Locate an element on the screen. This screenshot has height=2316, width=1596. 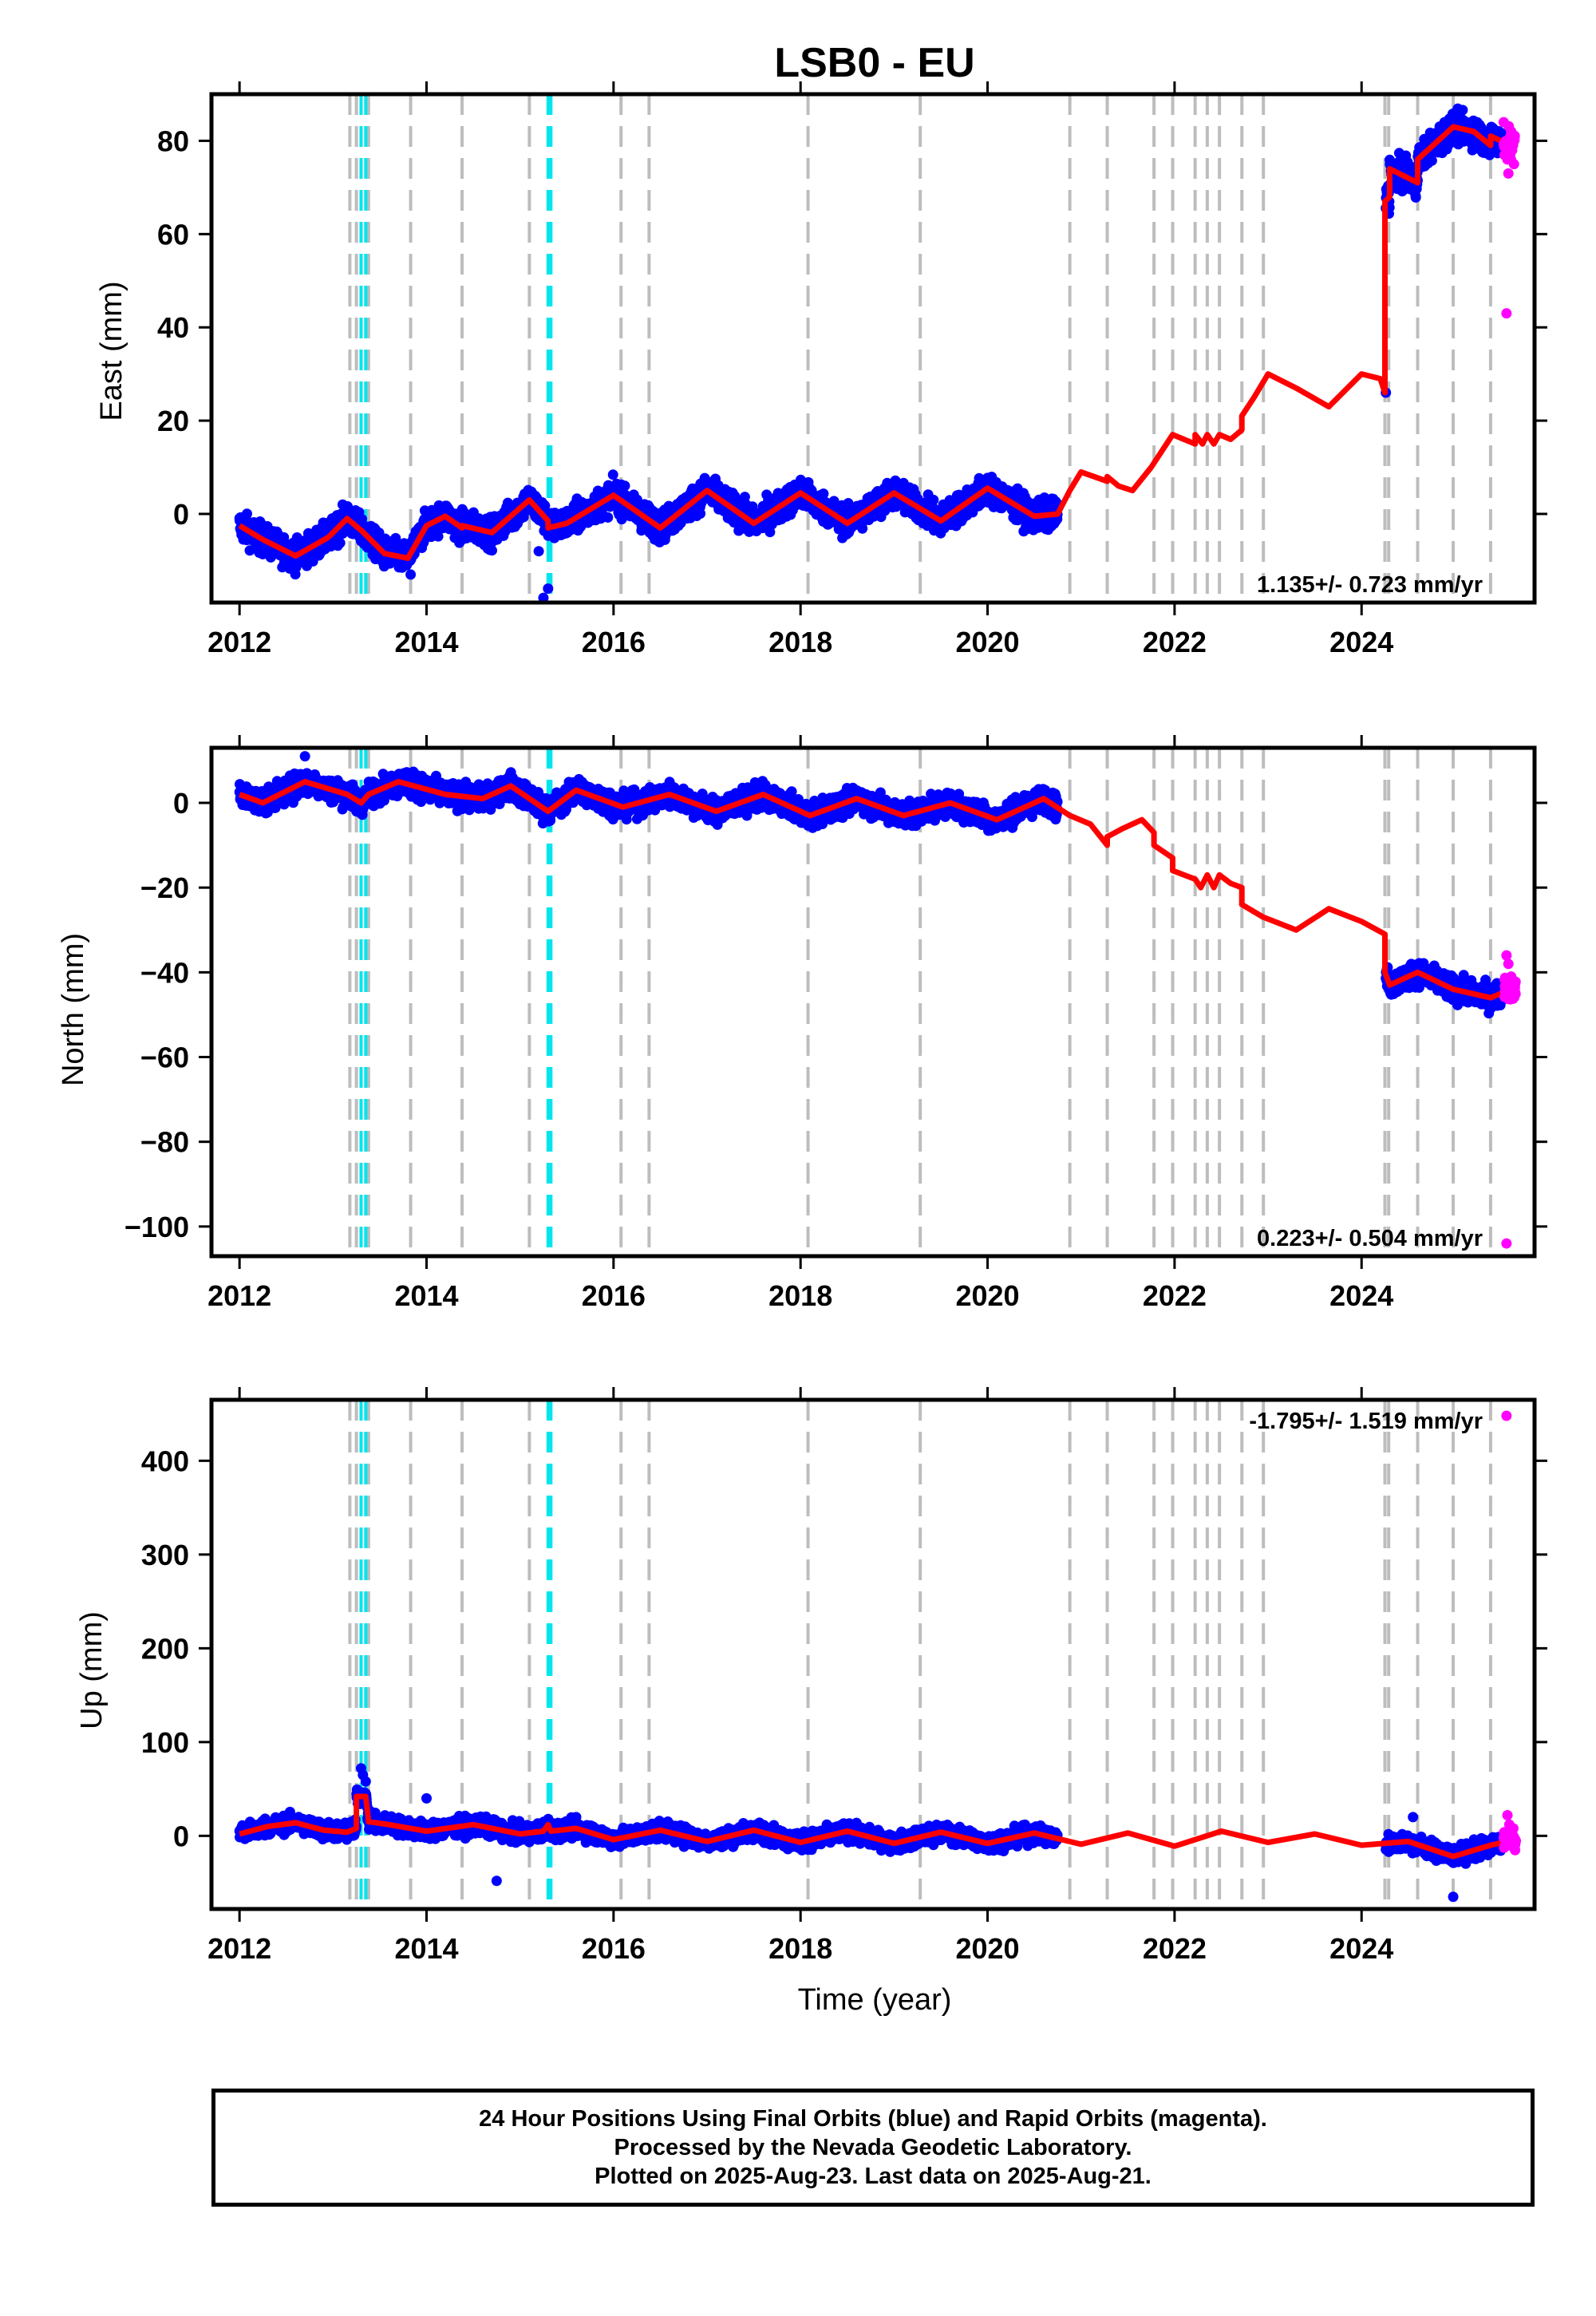
east-y-tick-label: 80 is located at coordinates (173, 140).